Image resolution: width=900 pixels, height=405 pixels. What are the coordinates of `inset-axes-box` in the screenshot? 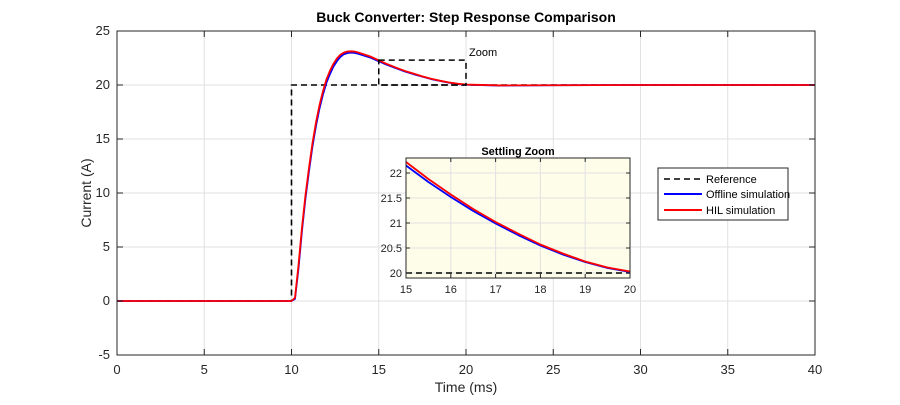 It's located at (518, 218).